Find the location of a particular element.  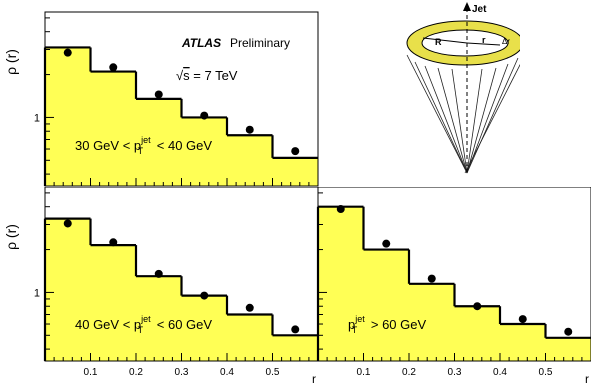

pt-range-label: pjet T > 60 GeV is located at coordinates (387, 324).